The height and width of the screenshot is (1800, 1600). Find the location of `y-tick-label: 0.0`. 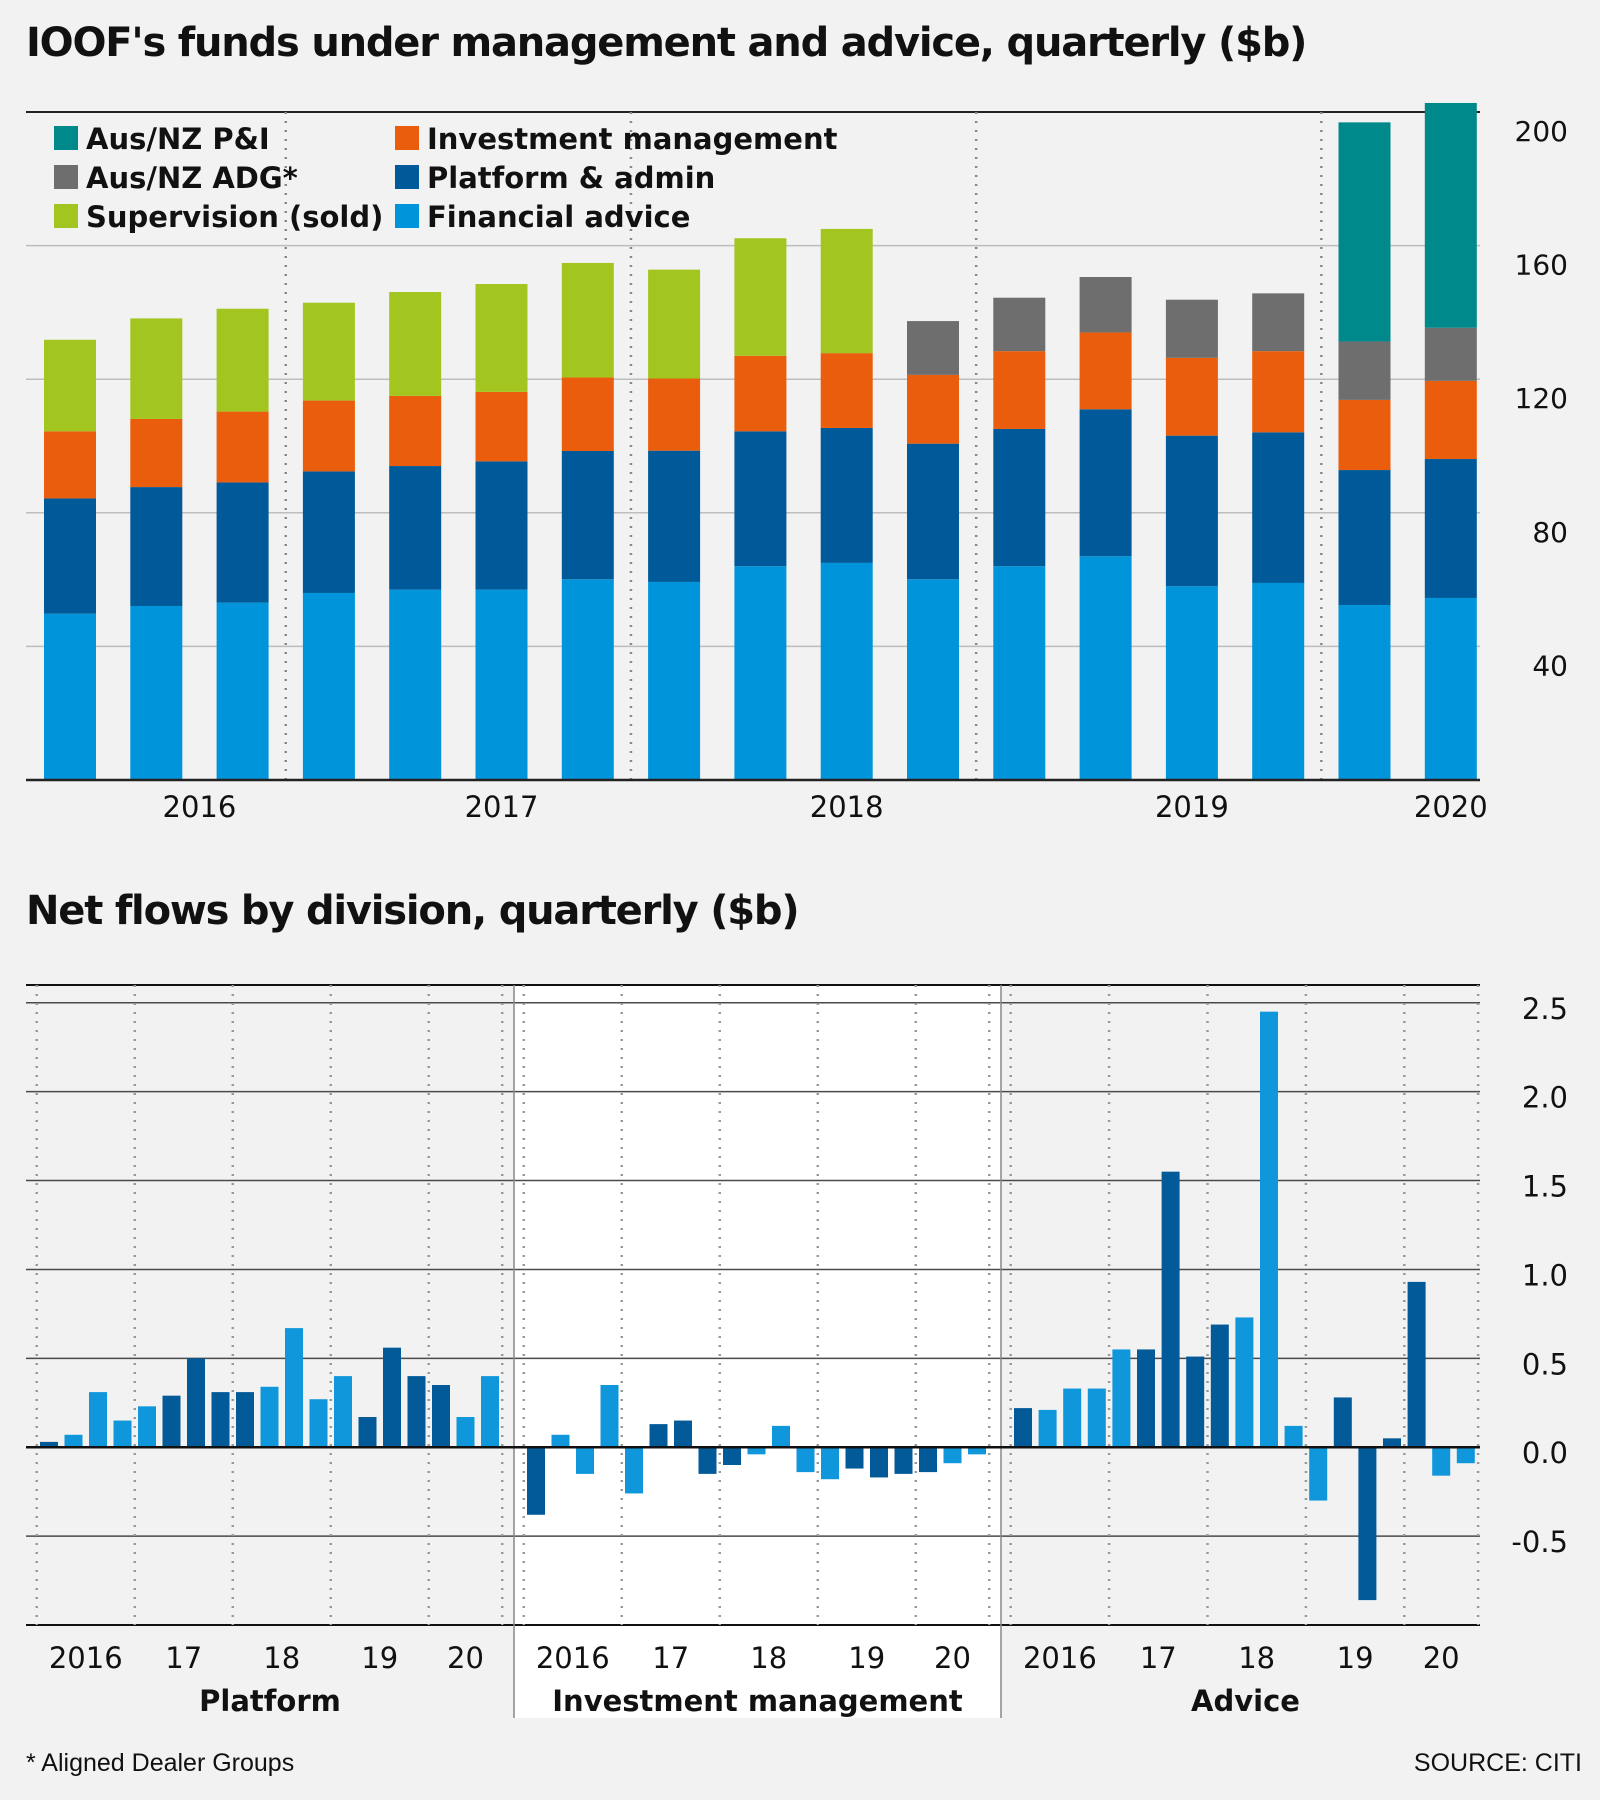

y-tick-label: 0.0 is located at coordinates (1545, 1453).